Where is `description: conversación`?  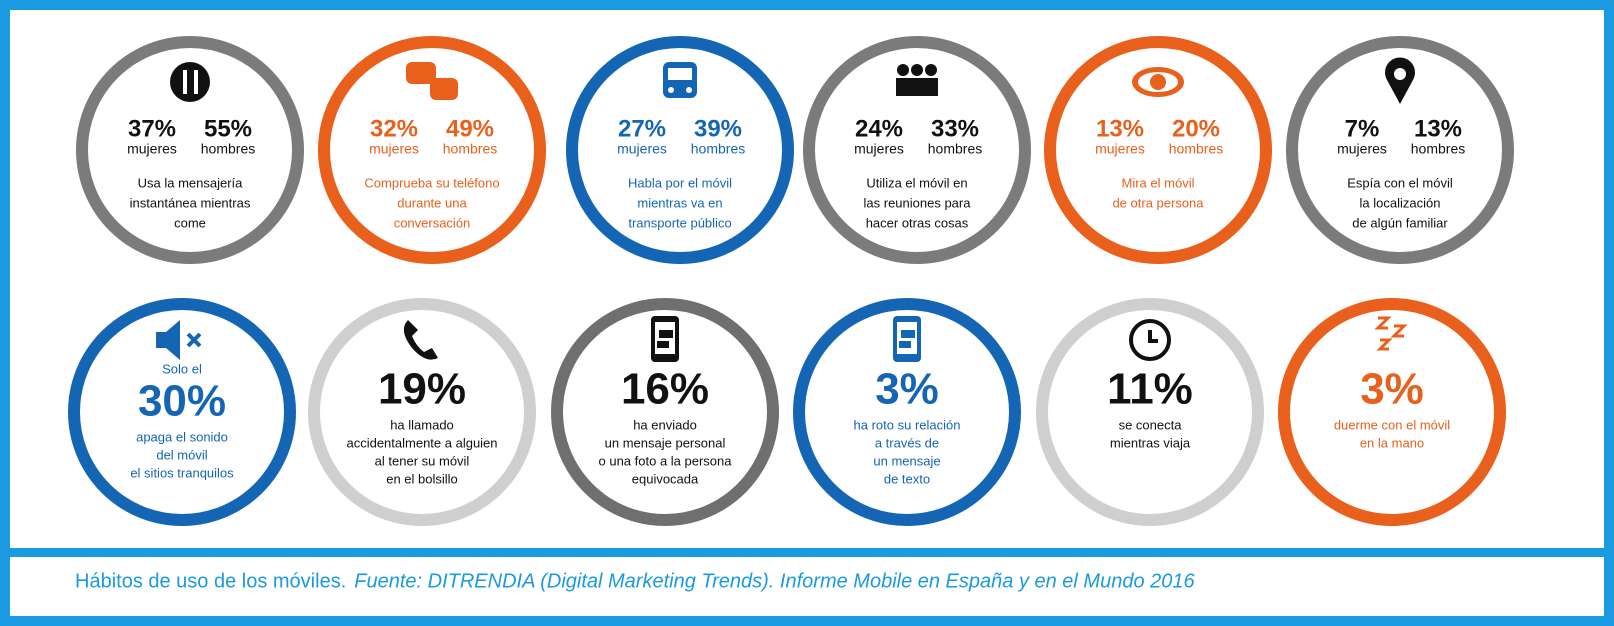
description: conversación is located at coordinates (432, 222).